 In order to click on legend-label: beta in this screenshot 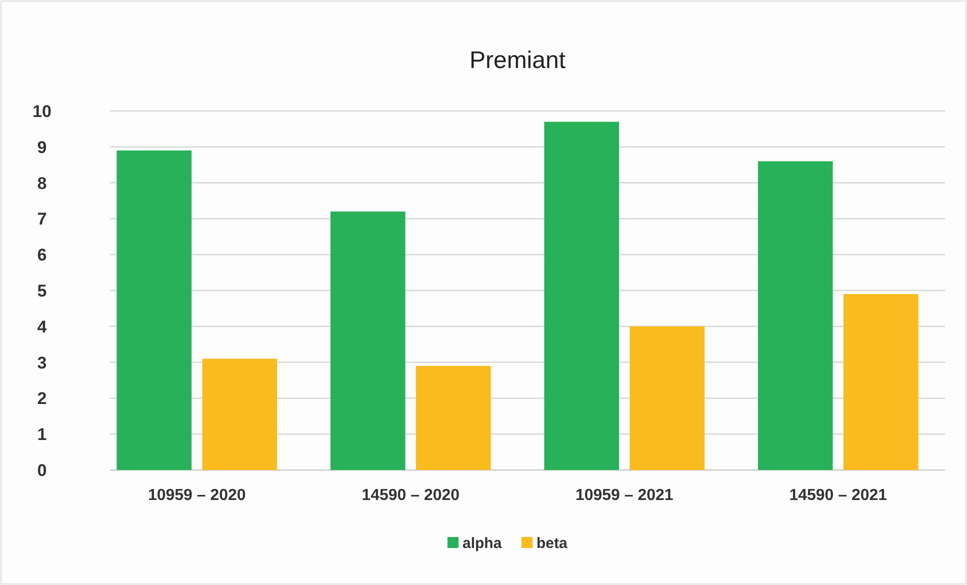, I will do `click(552, 543)`.